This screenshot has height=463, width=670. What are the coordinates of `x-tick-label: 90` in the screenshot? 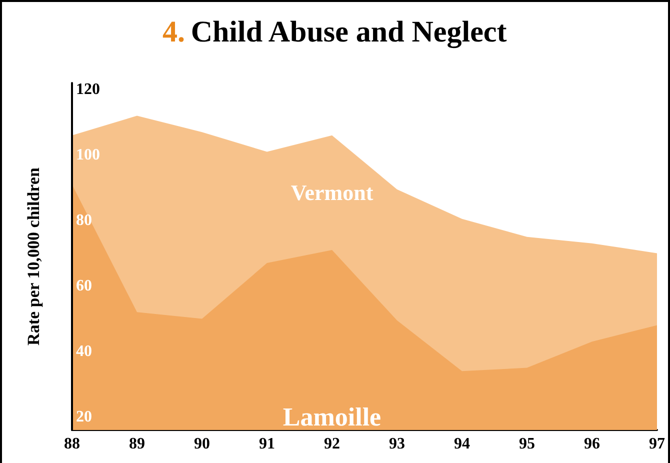 It's located at (202, 444).